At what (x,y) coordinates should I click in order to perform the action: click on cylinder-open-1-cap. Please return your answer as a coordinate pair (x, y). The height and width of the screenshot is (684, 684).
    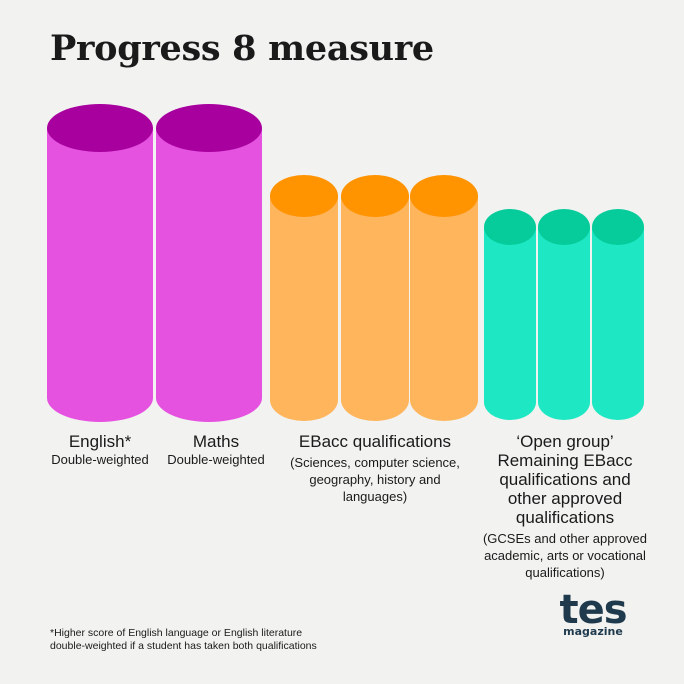
    Looking at the image, I should click on (510, 227).